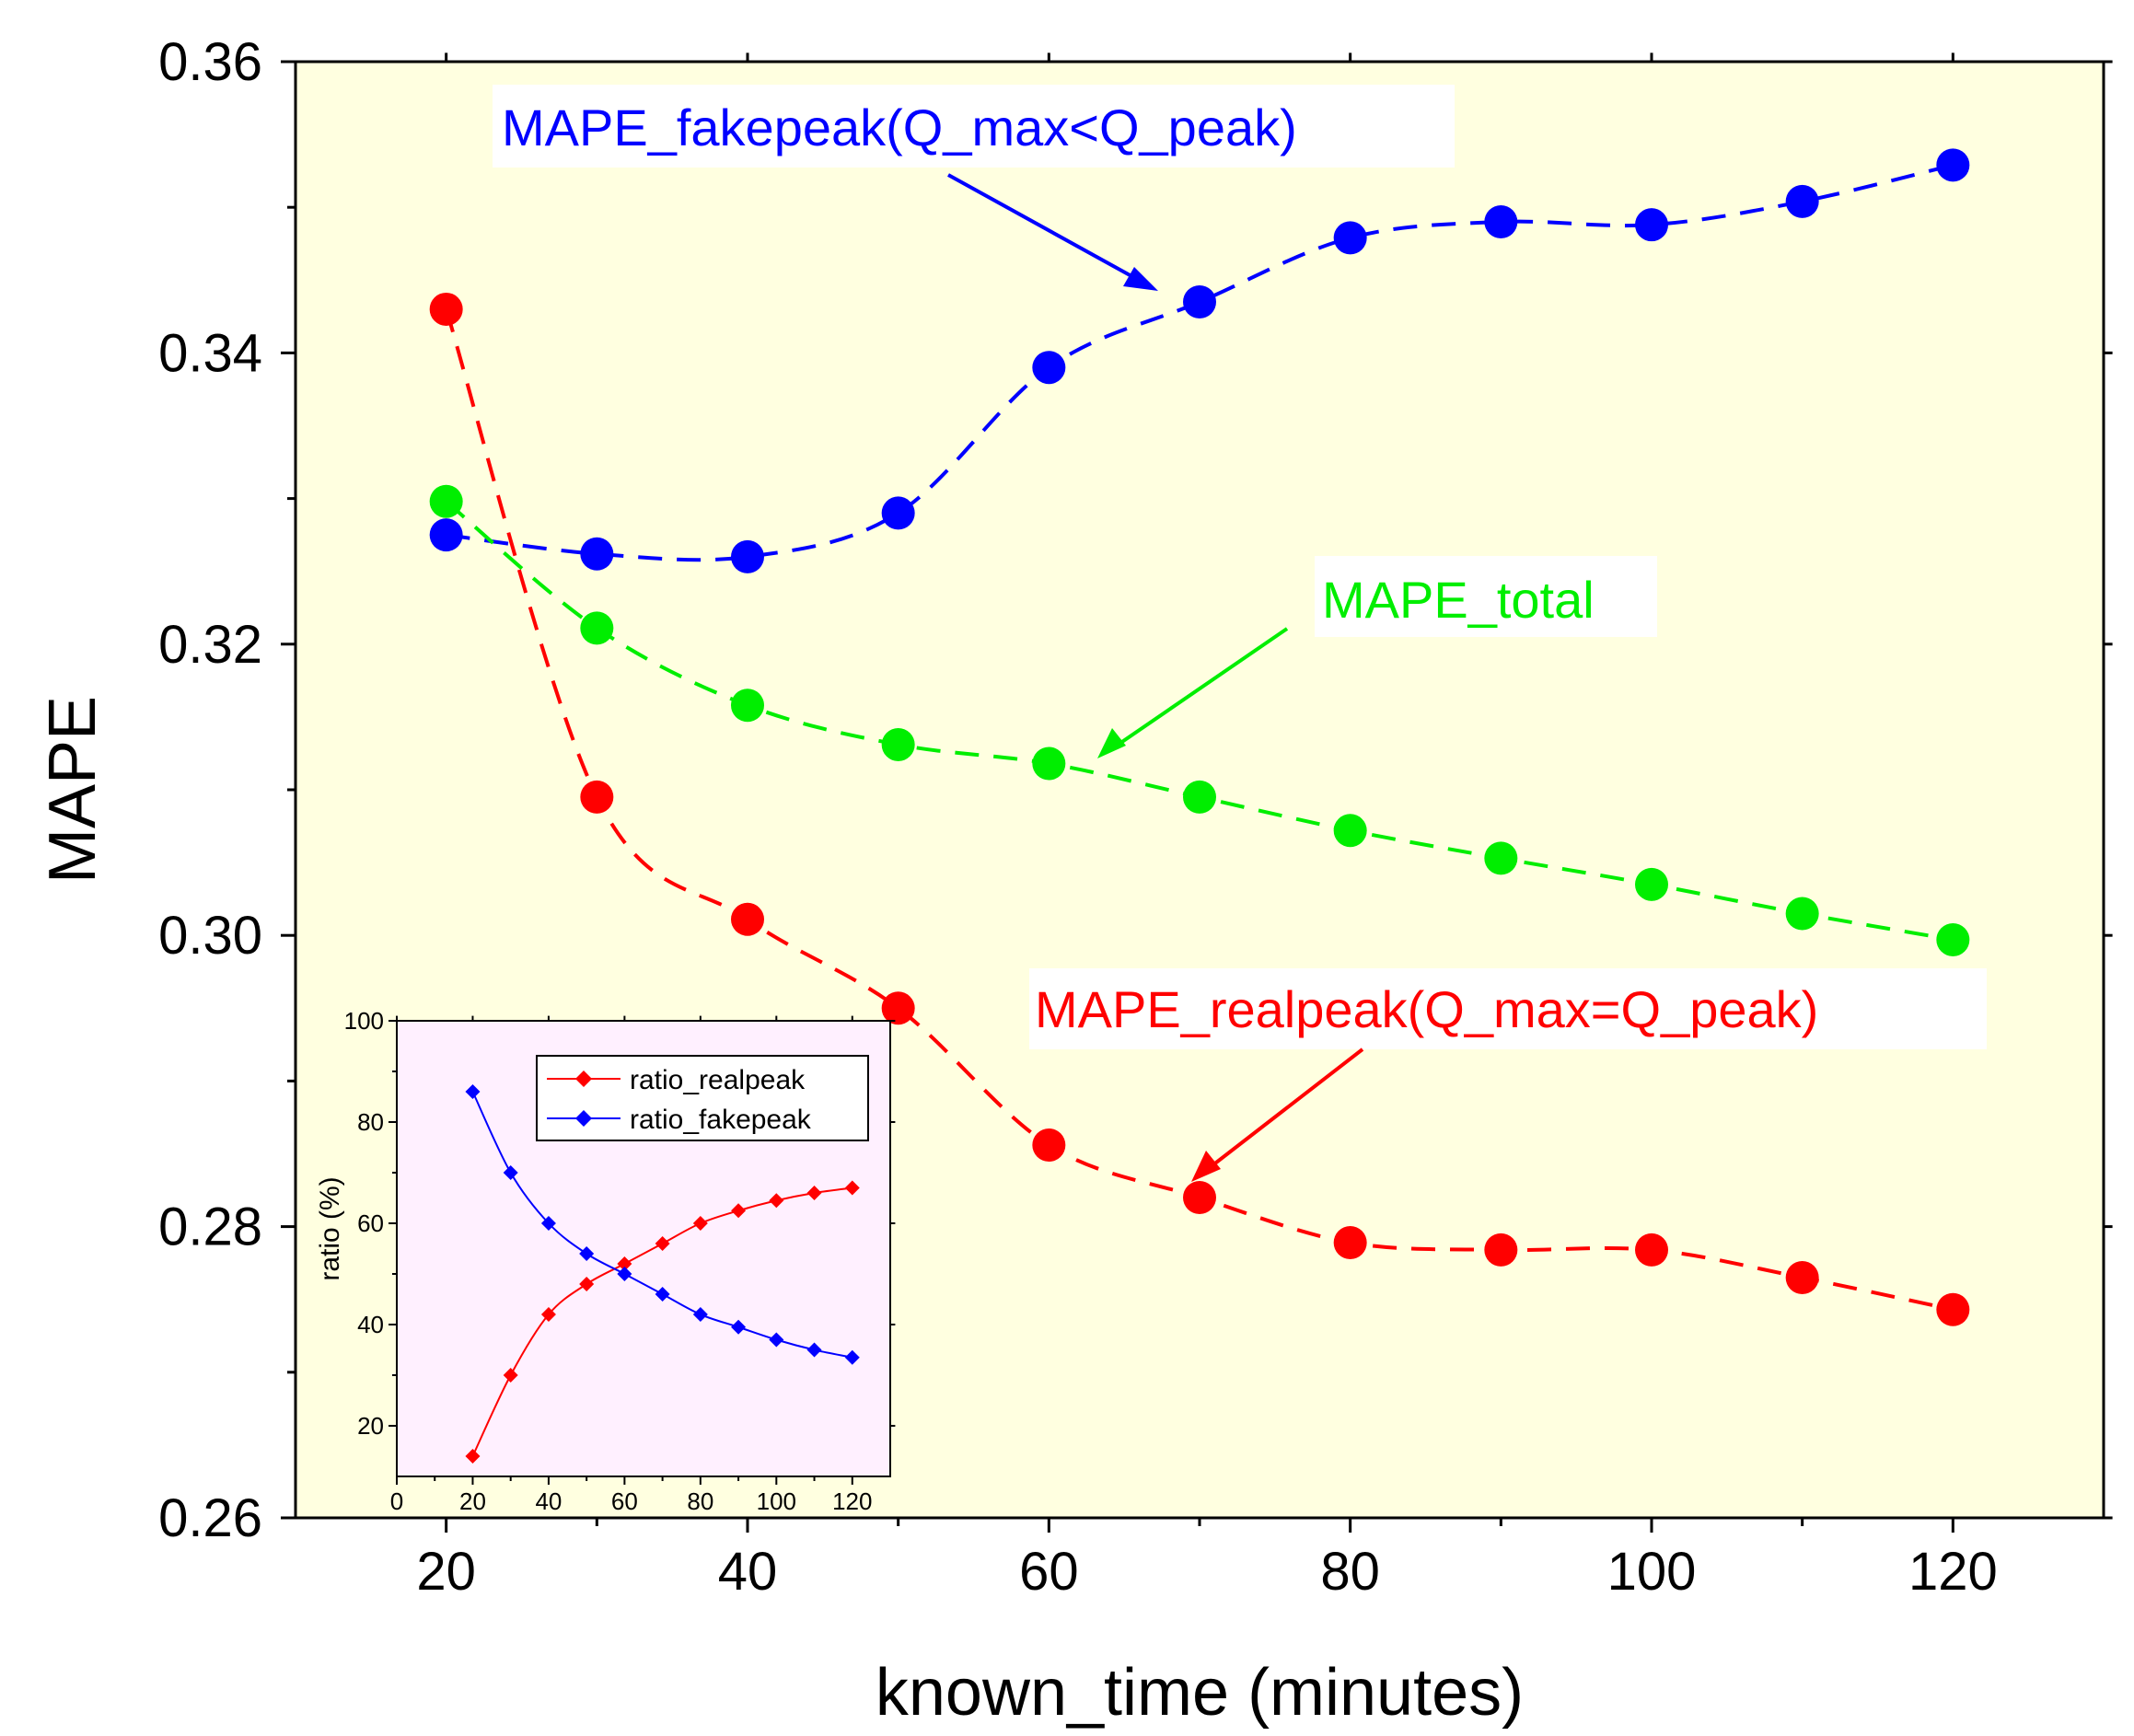 This screenshot has width=2134, height=1736. Describe the element at coordinates (900, 127) in the screenshot. I see `annotation-fakepeak-label: MAPE_fakepeak(Q_max<Q_peak)` at that location.